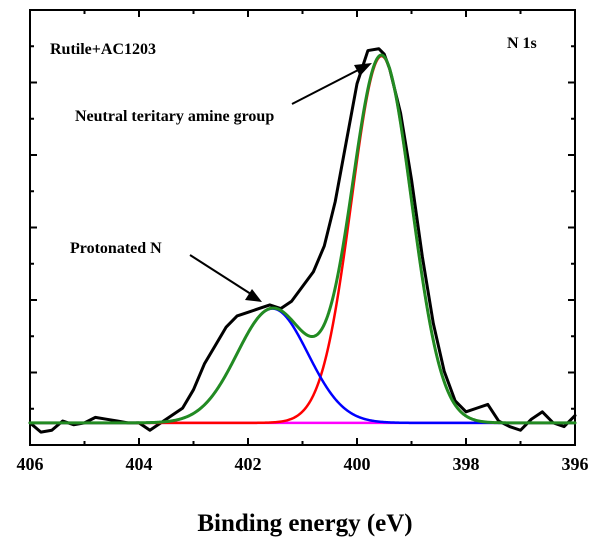 The image size is (591, 539). Describe the element at coordinates (253, 295) in the screenshot. I see `protonated-arrow-head` at that location.